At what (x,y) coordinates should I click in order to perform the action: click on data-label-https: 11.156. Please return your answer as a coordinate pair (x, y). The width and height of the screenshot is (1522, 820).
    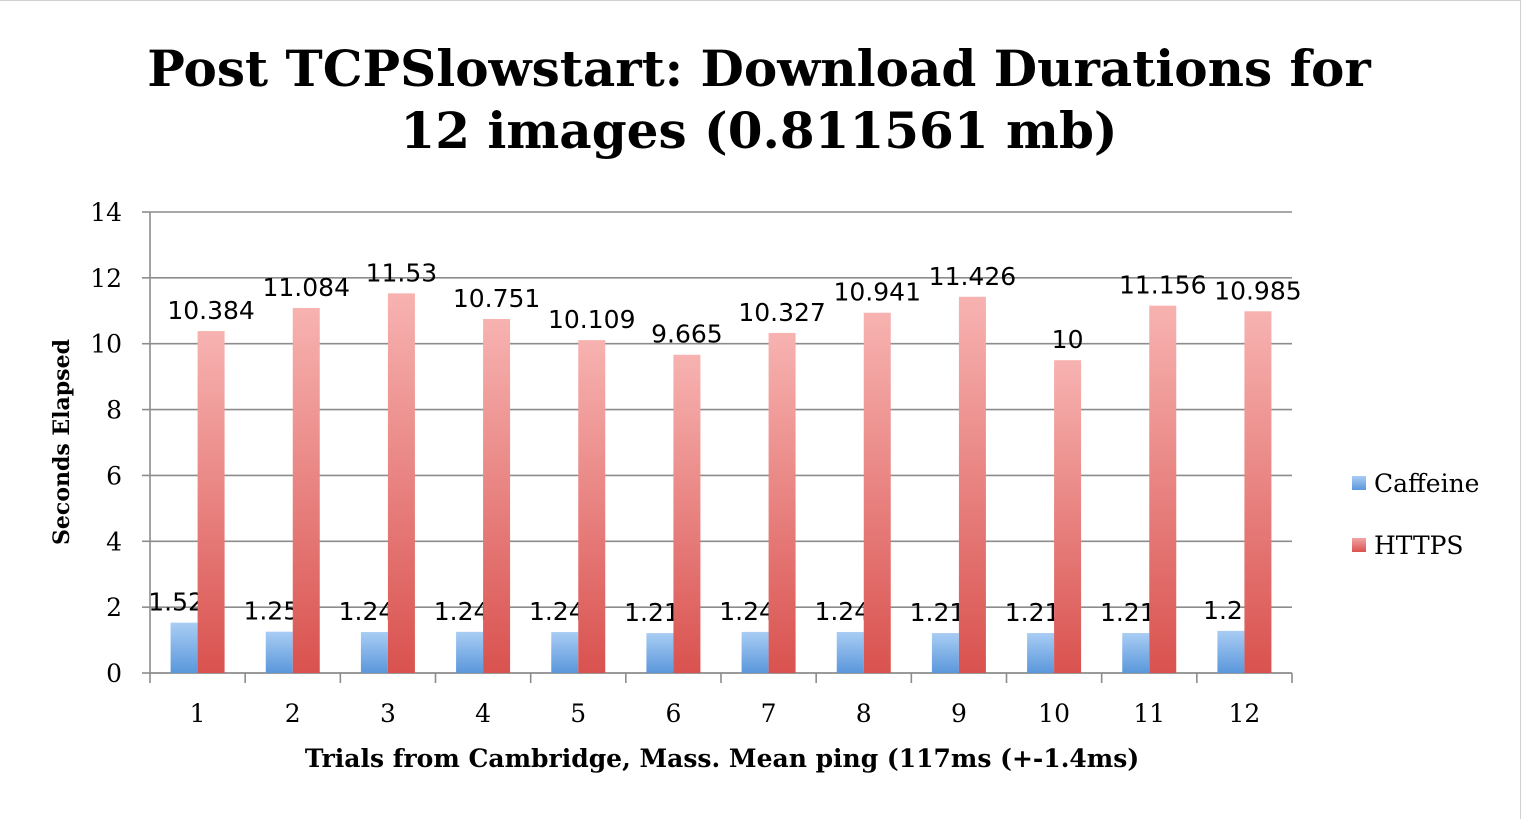
    Looking at the image, I should click on (1162, 285).